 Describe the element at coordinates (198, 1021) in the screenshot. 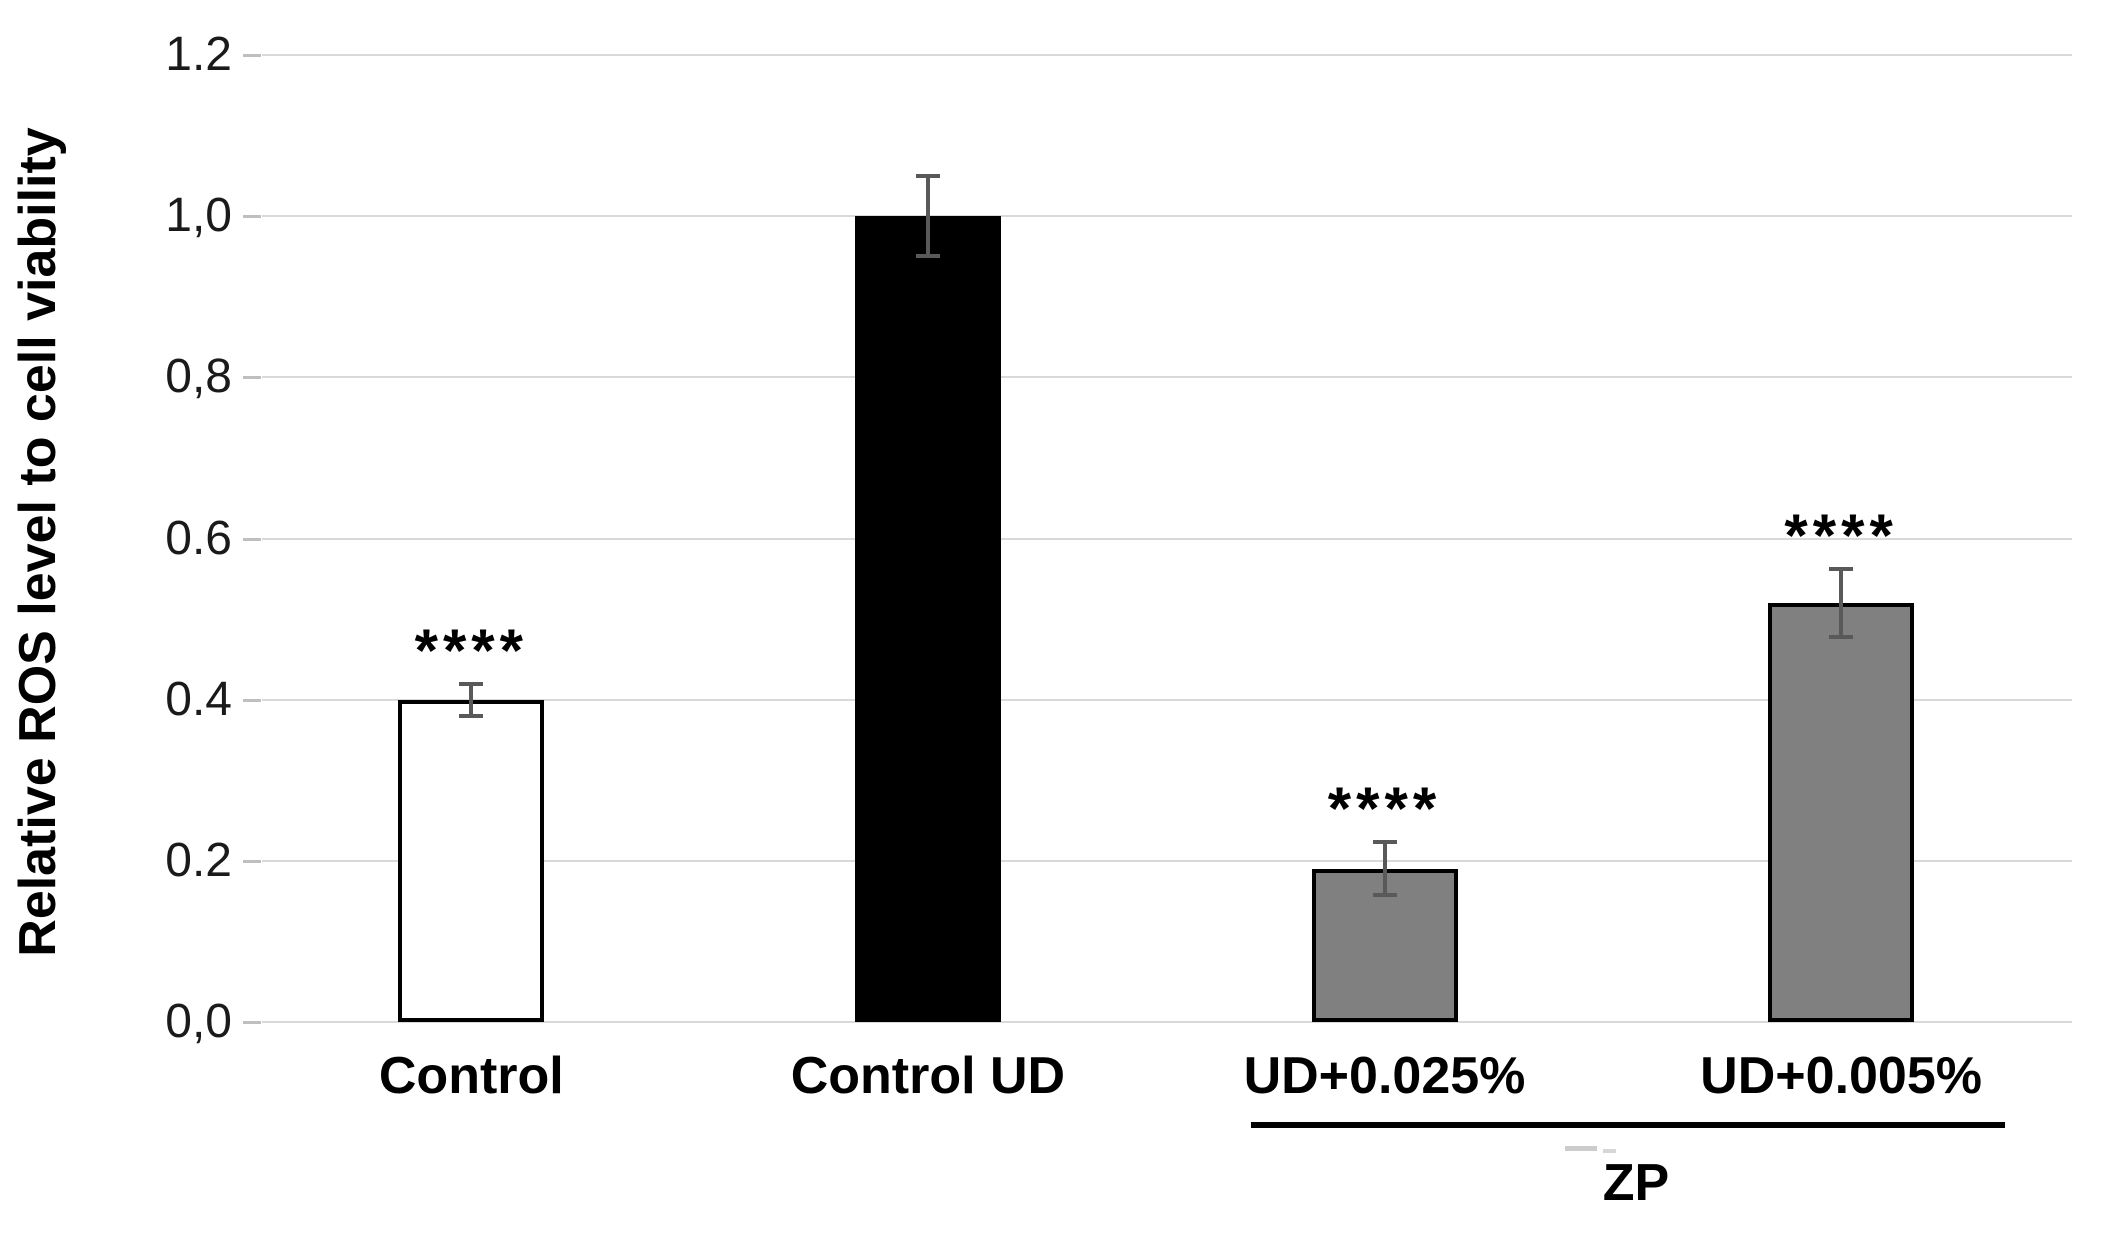

I see `y-tick-label: 0,0` at that location.